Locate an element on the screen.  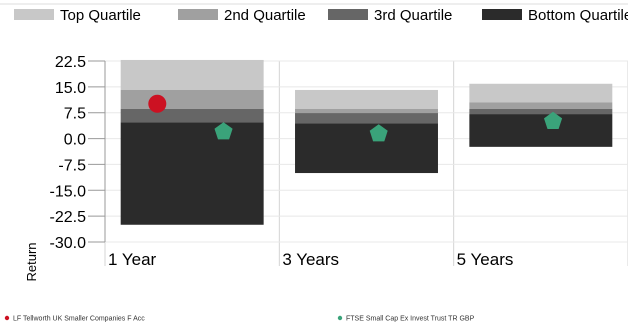
series-legend-label-1: LF Tellworth UK Smaller Companies F Acc is located at coordinates (79, 319).